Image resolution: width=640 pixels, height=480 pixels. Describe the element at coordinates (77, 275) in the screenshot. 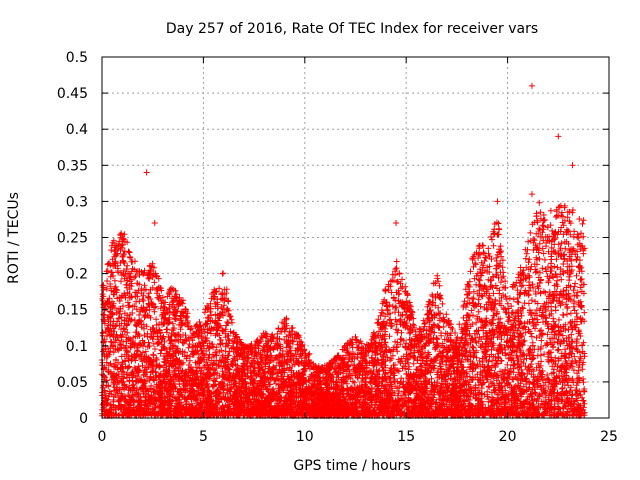

I see `y-tick-label: 0.2` at that location.